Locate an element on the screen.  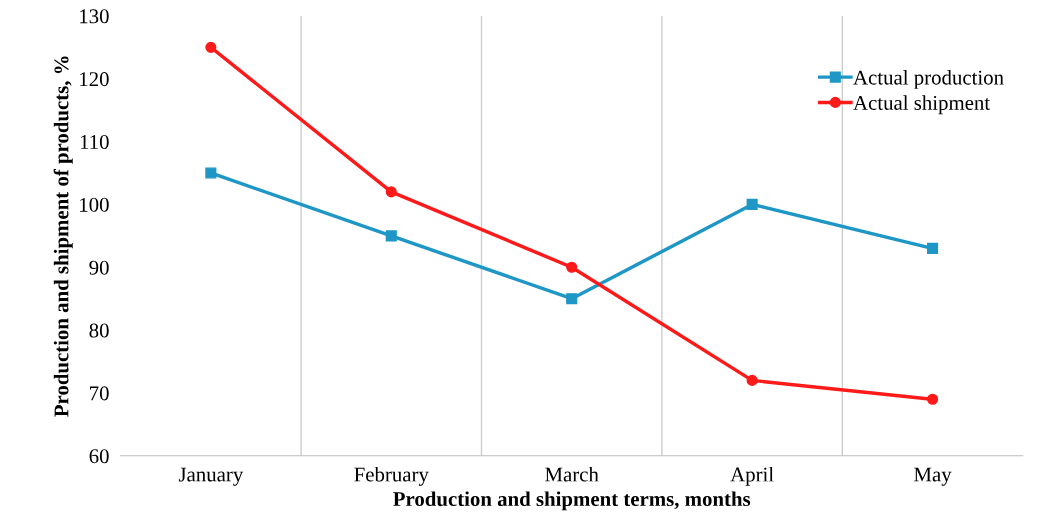
legend-label: Actual production is located at coordinates (928, 79).